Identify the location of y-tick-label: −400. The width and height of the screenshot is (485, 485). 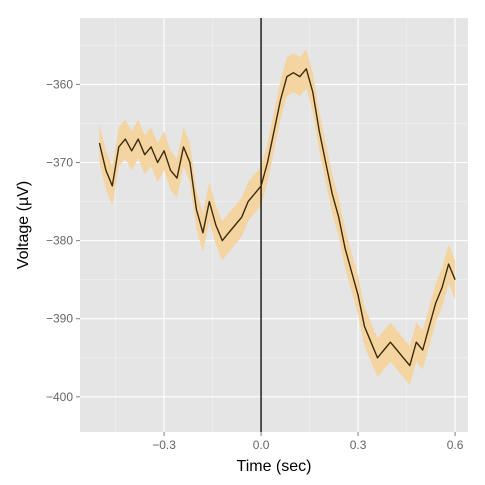
(59, 397).